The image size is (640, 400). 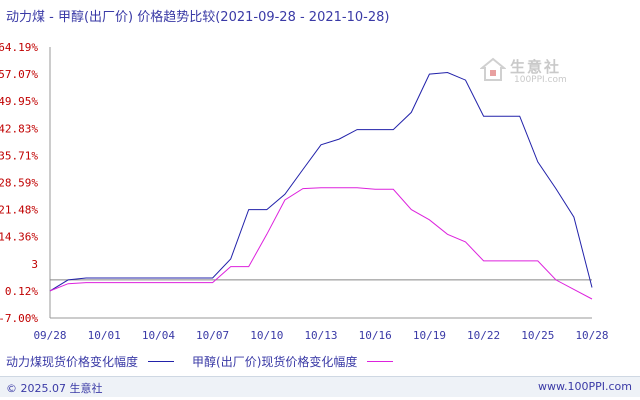 I want to click on y-tick-label: 28.59%, so click(x=19, y=183).